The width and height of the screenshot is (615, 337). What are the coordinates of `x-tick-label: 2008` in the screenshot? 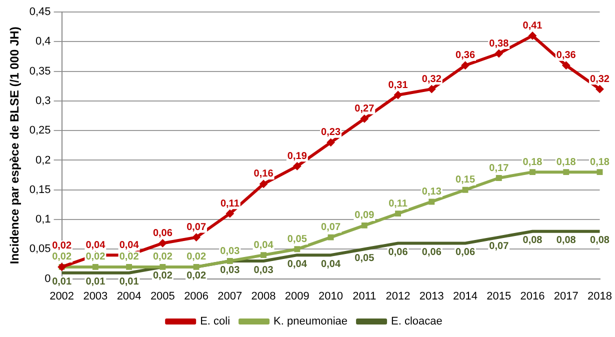 It's located at (263, 296).